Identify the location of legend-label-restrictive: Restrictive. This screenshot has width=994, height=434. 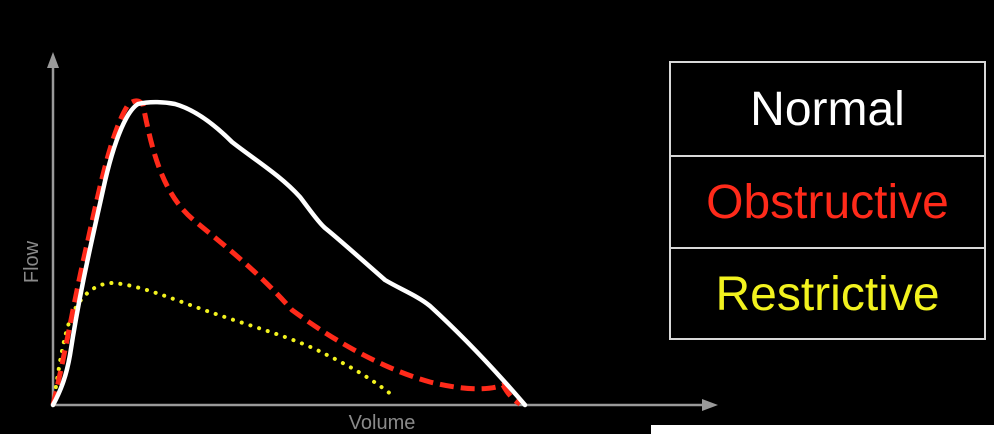
(827, 294).